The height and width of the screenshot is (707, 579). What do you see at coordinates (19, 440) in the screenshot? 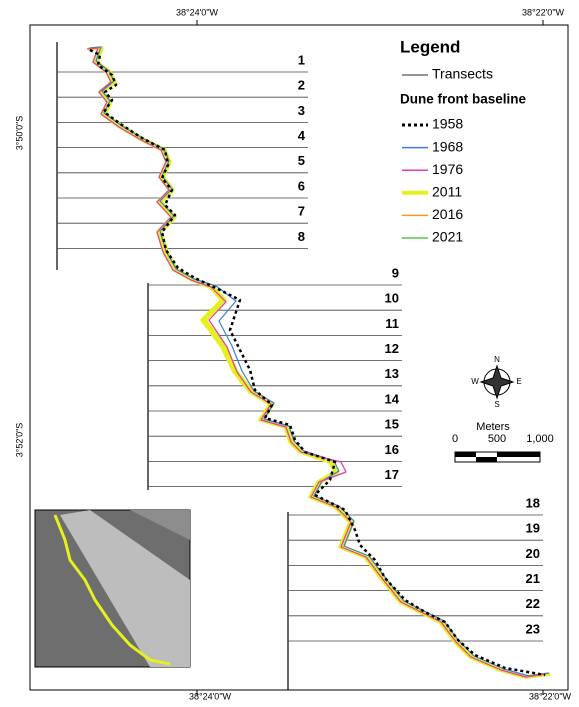
I see `coord-label: 3°52'0"S` at bounding box center [19, 440].